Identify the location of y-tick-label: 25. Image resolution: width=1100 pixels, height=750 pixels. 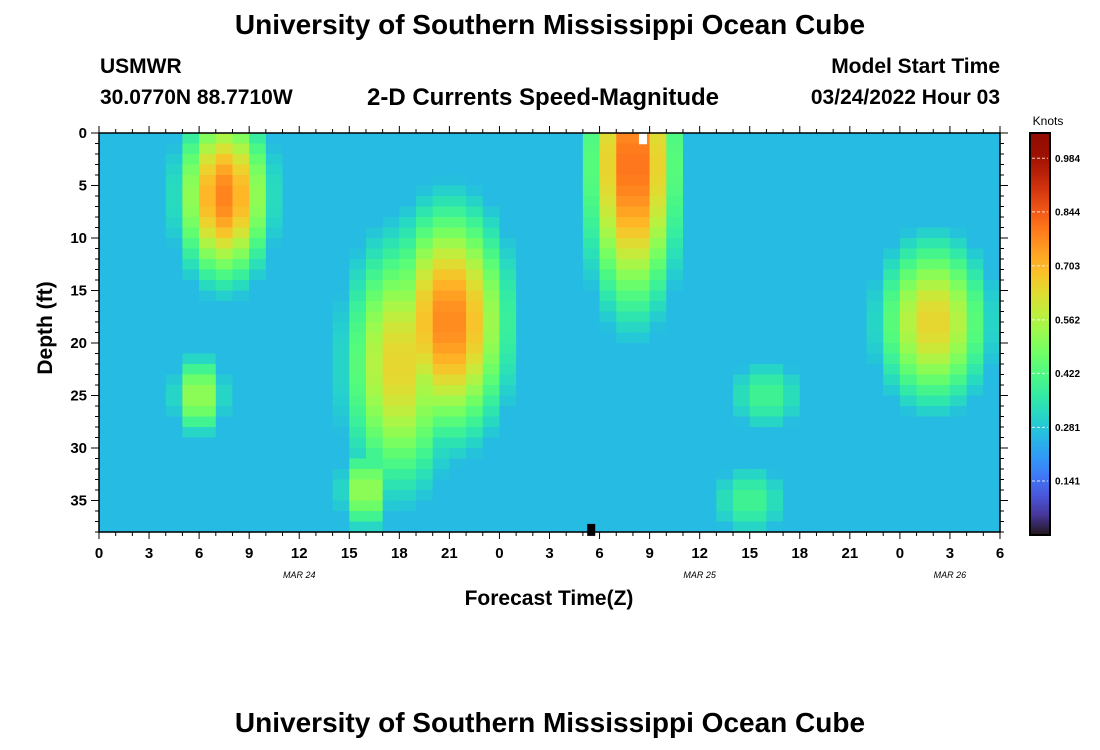
(78, 396).